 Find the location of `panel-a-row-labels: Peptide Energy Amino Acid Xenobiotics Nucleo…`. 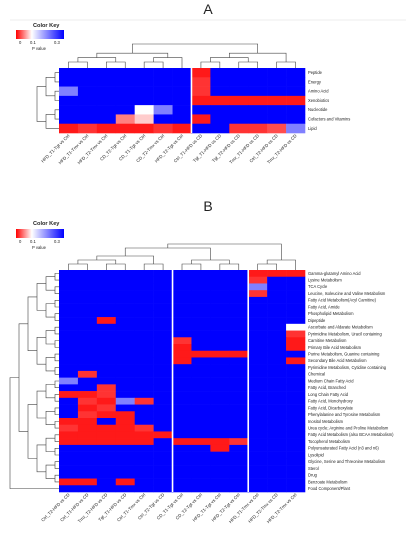

panel-a-row-labels: Peptide Energy Amino Acid Xenobiotics Nucleo… is located at coordinates (329, 100).